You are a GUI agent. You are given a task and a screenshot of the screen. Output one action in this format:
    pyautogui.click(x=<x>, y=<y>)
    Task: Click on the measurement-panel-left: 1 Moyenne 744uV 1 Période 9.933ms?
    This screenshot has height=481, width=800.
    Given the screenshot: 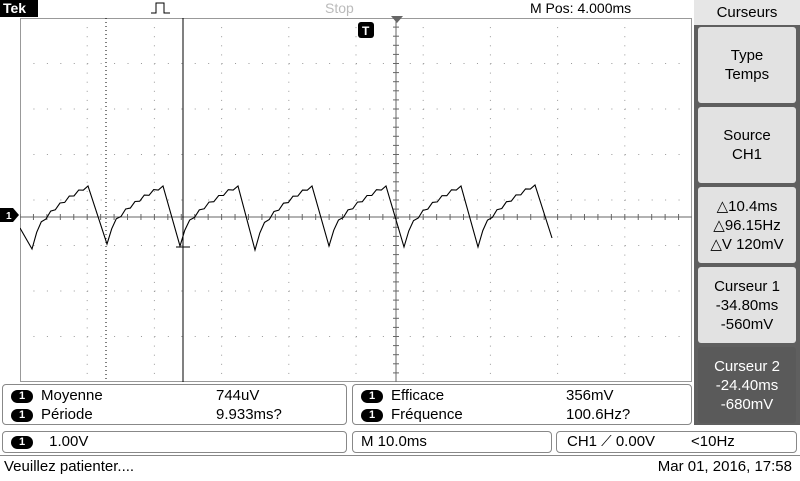 What is the action you would take?
    pyautogui.click(x=174, y=404)
    